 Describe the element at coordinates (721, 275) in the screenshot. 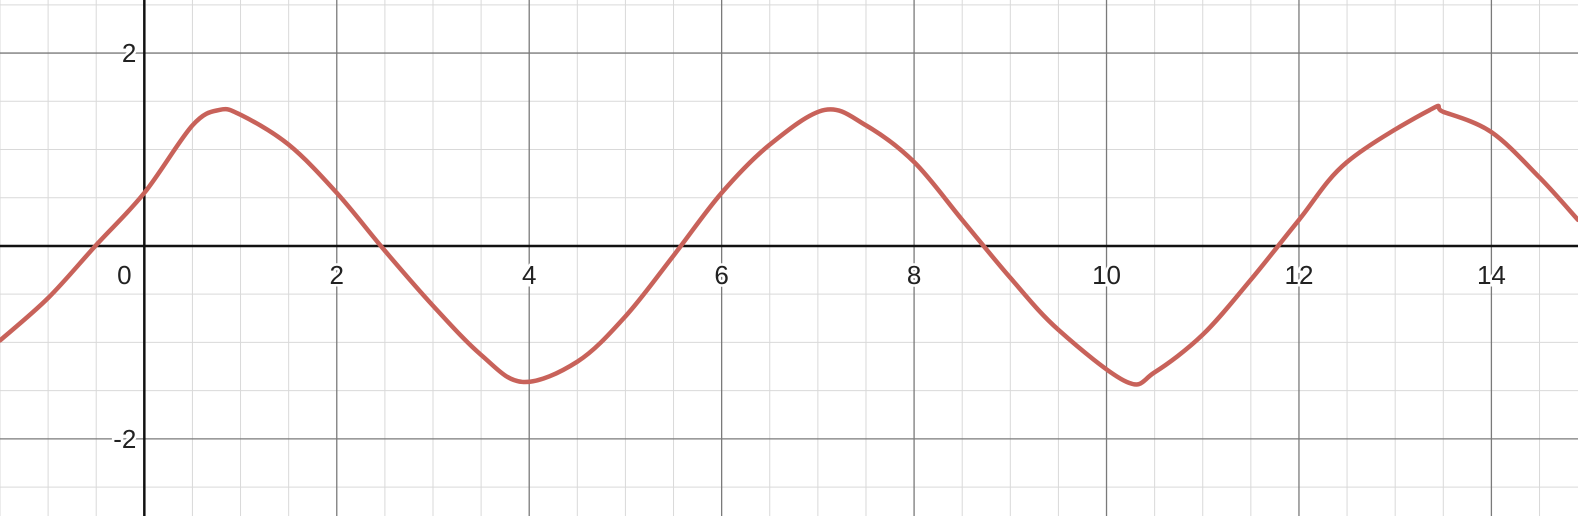

I see `x-tick-label: 6` at that location.